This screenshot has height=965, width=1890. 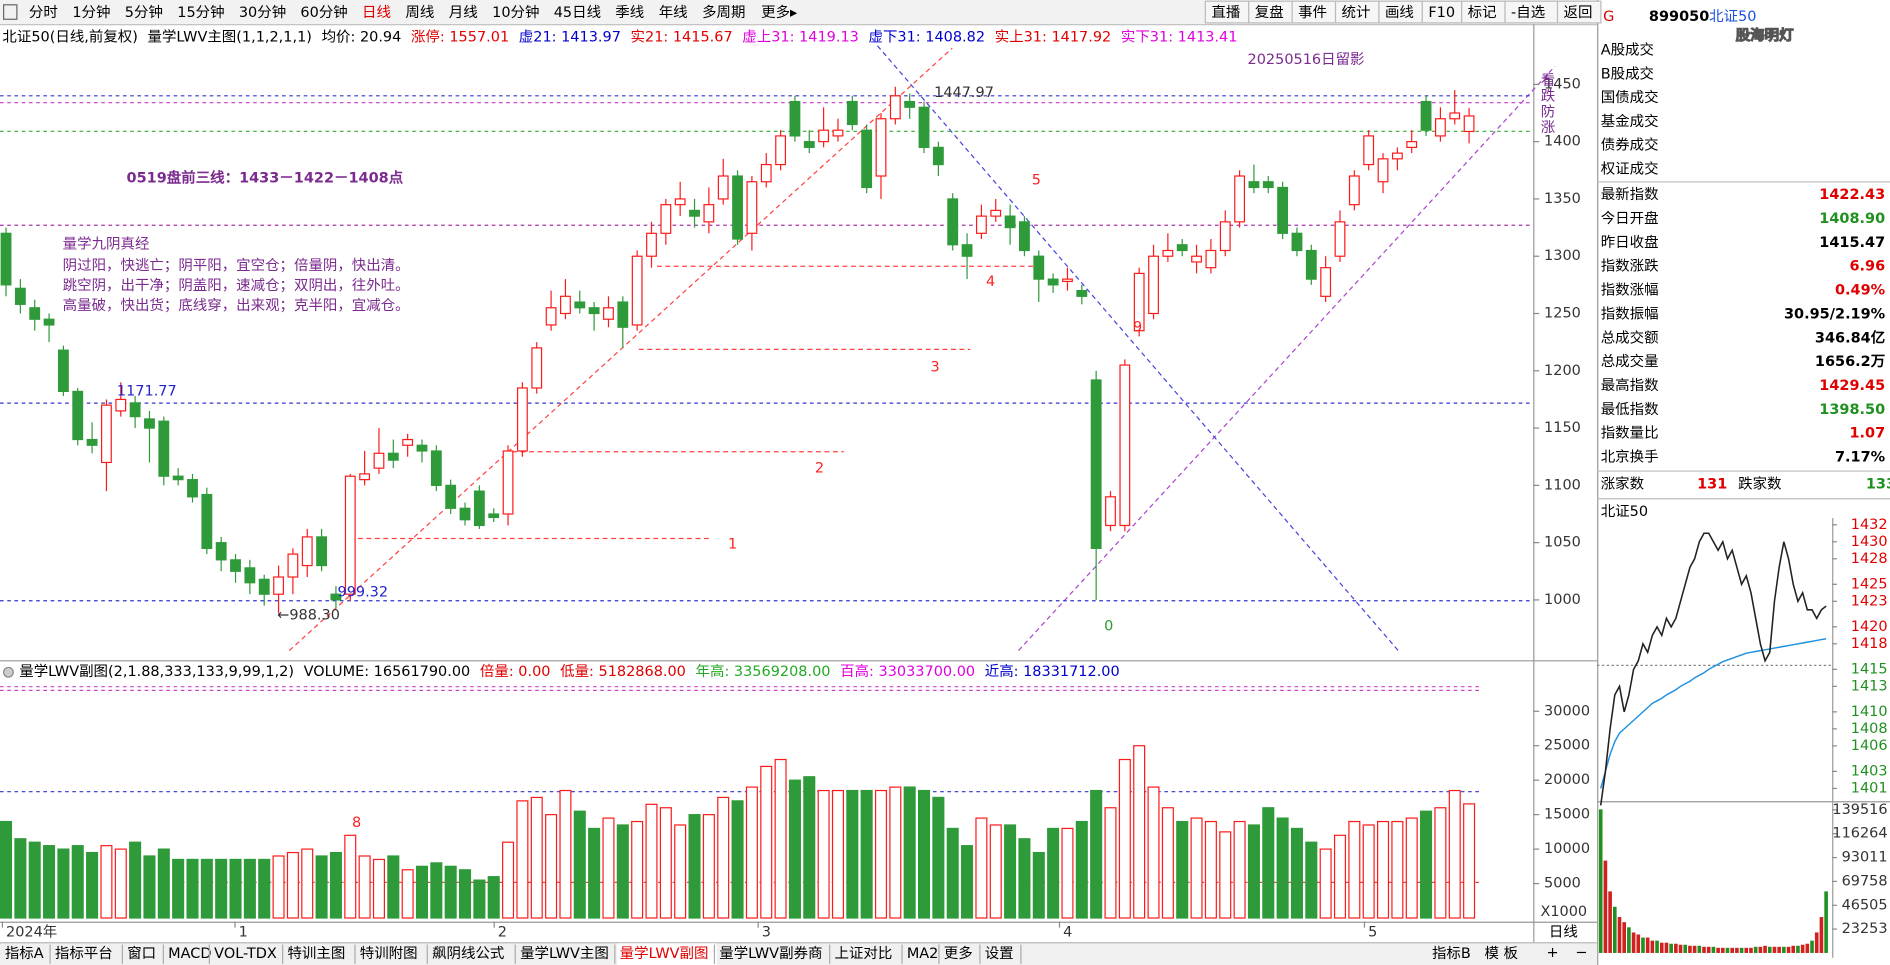 What do you see at coordinates (1501, 953) in the screenshot?
I see `tab: 模 板` at bounding box center [1501, 953].